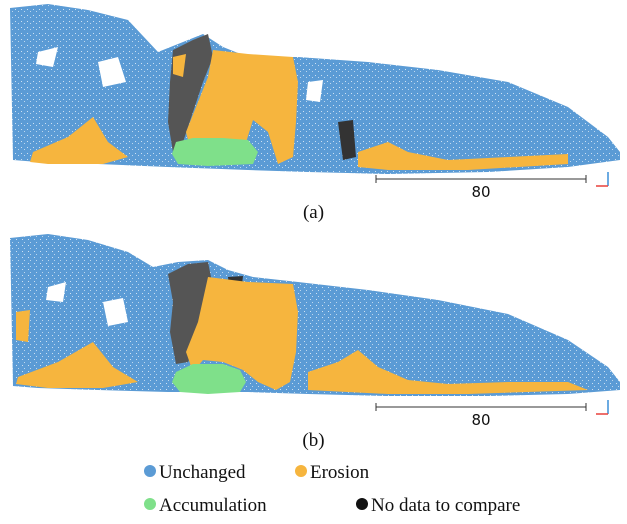 Image resolution: width=627 pixels, height=524 pixels. What do you see at coordinates (242, 107) in the screenshot?
I see `region-erosion` at bounding box center [242, 107].